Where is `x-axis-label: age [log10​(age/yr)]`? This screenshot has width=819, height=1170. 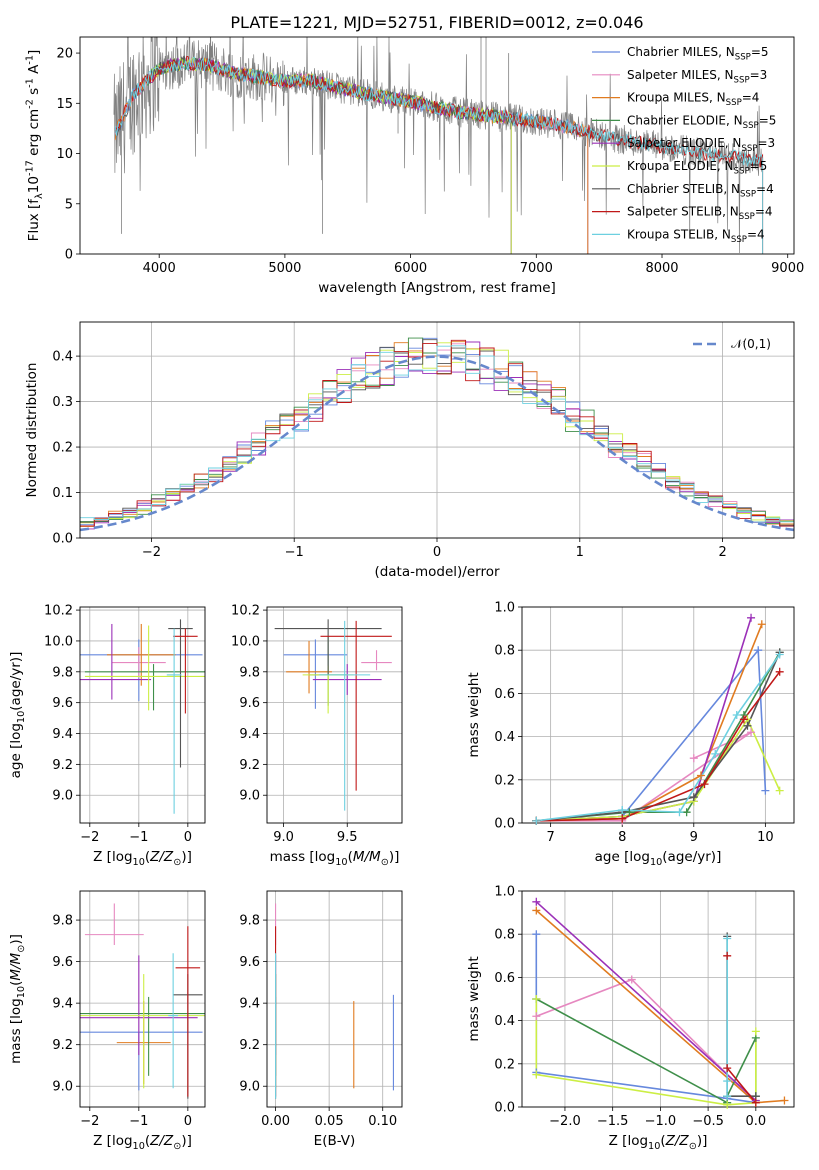 x-axis-label: age [log10​(age/yr)] is located at coordinates (658, 858).